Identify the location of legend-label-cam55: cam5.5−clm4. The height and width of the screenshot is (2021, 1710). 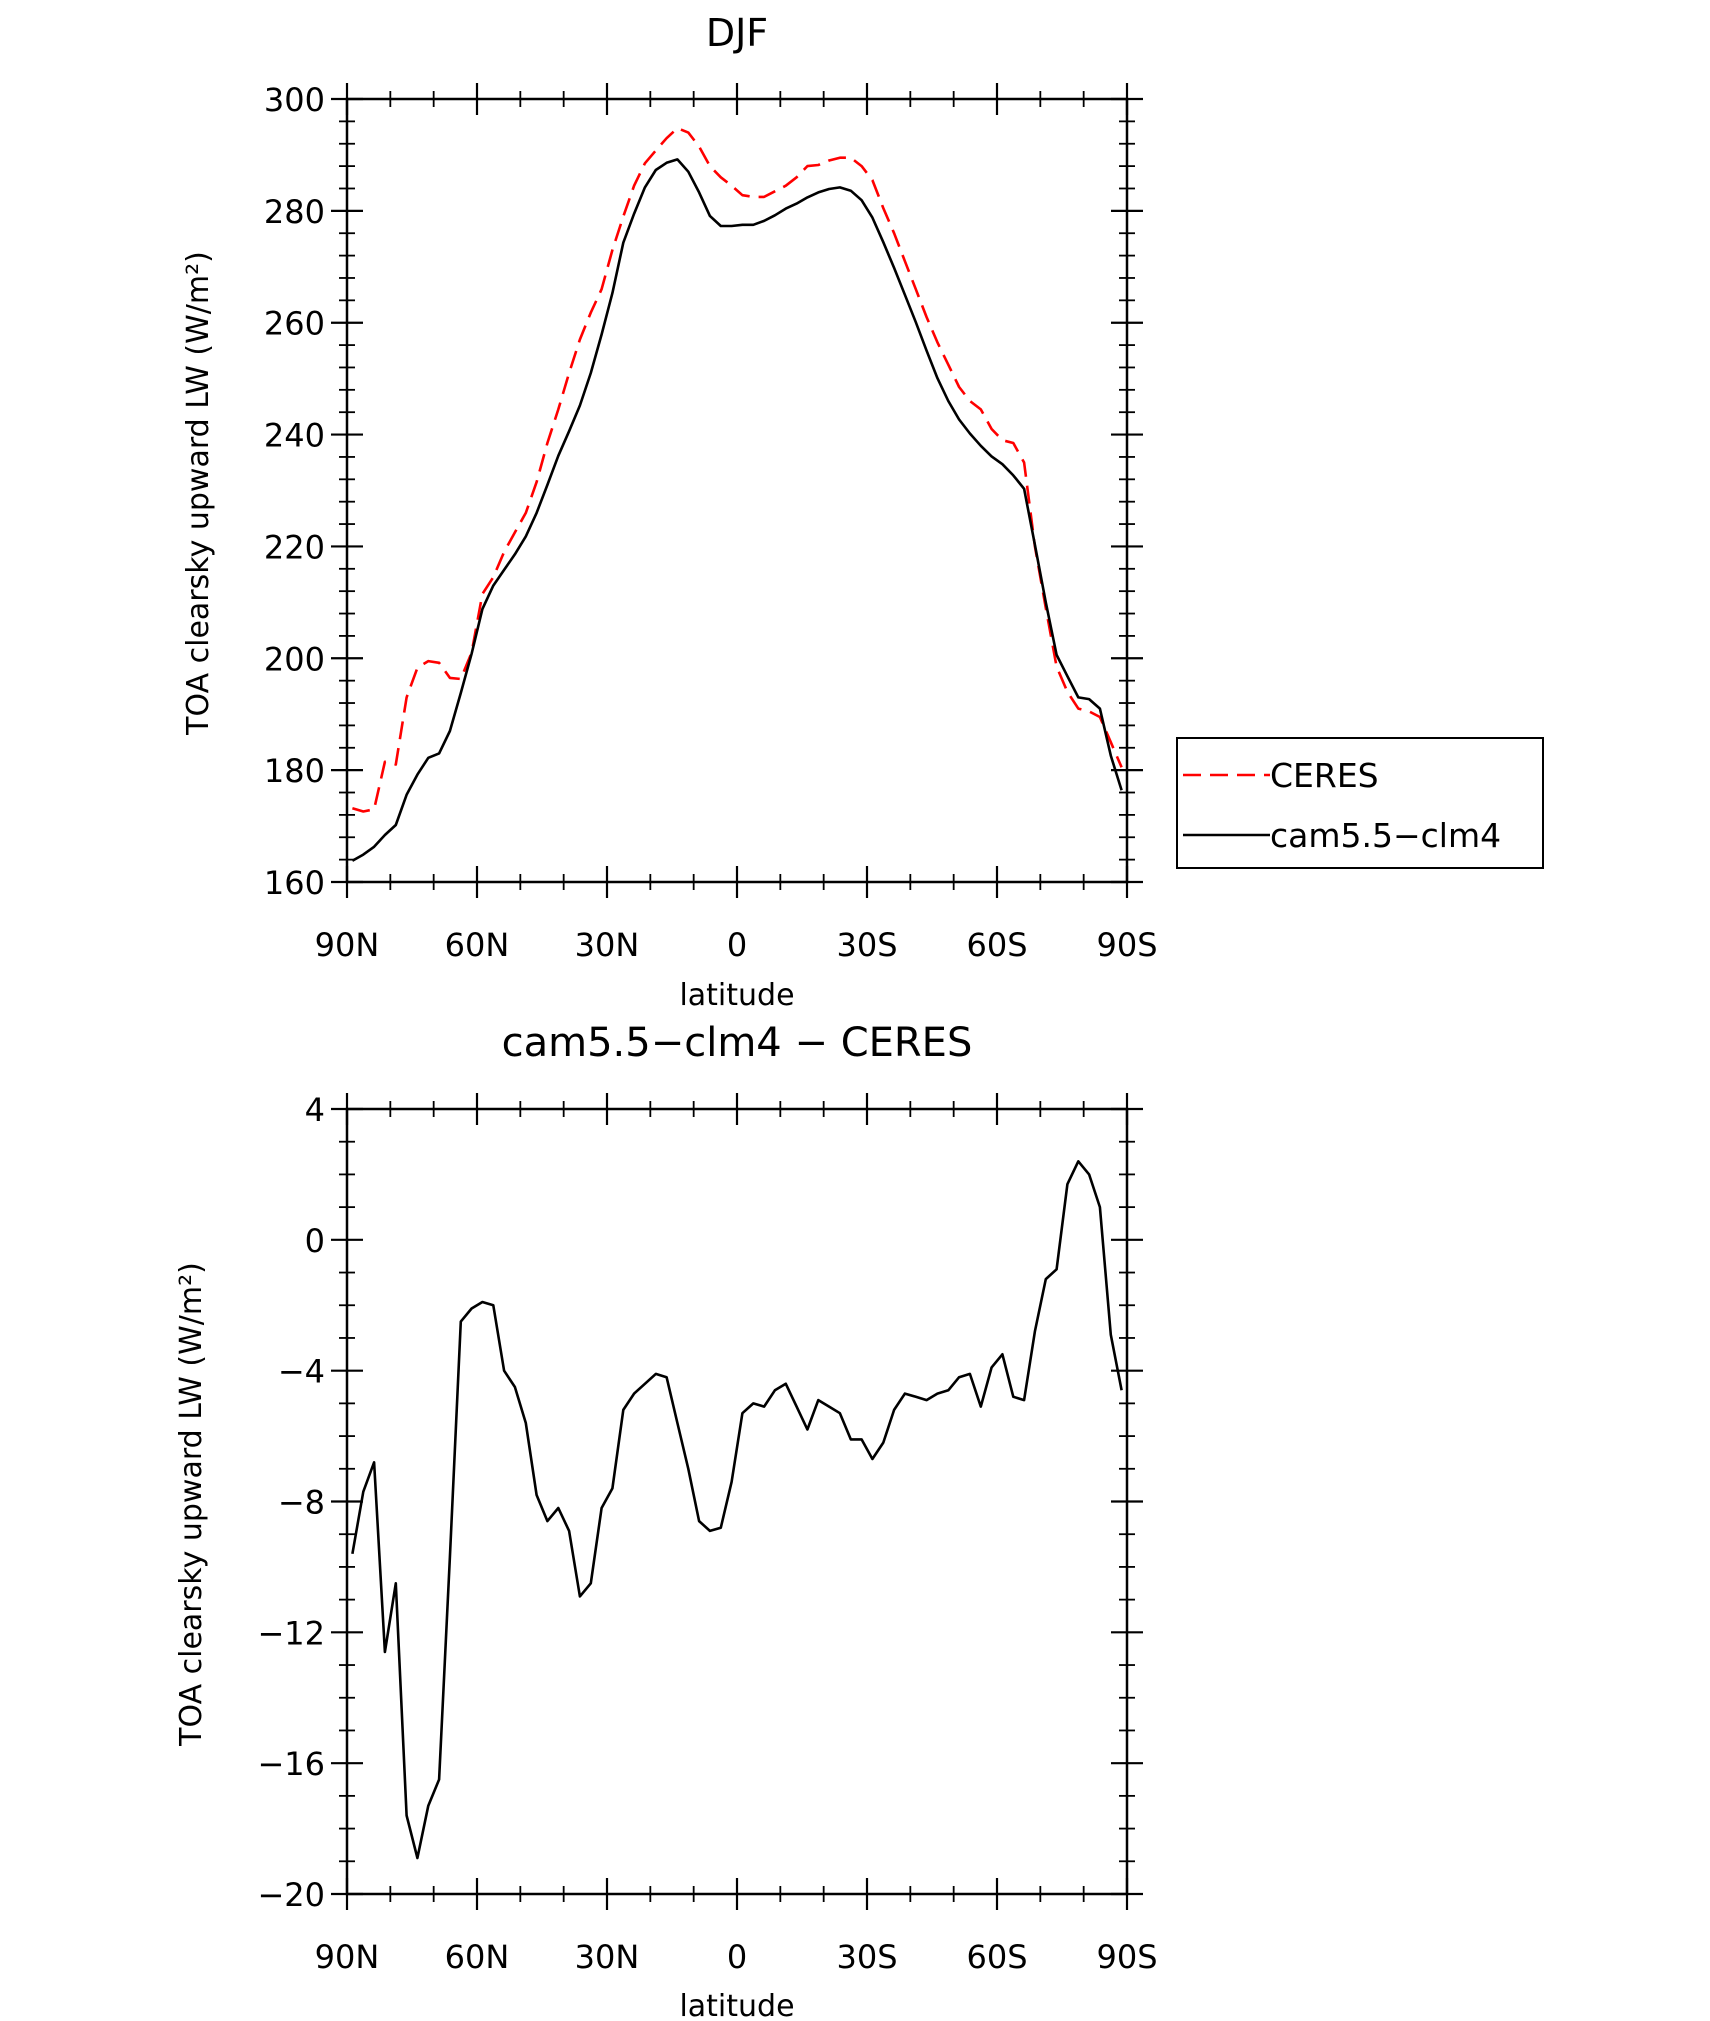
(1385, 835).